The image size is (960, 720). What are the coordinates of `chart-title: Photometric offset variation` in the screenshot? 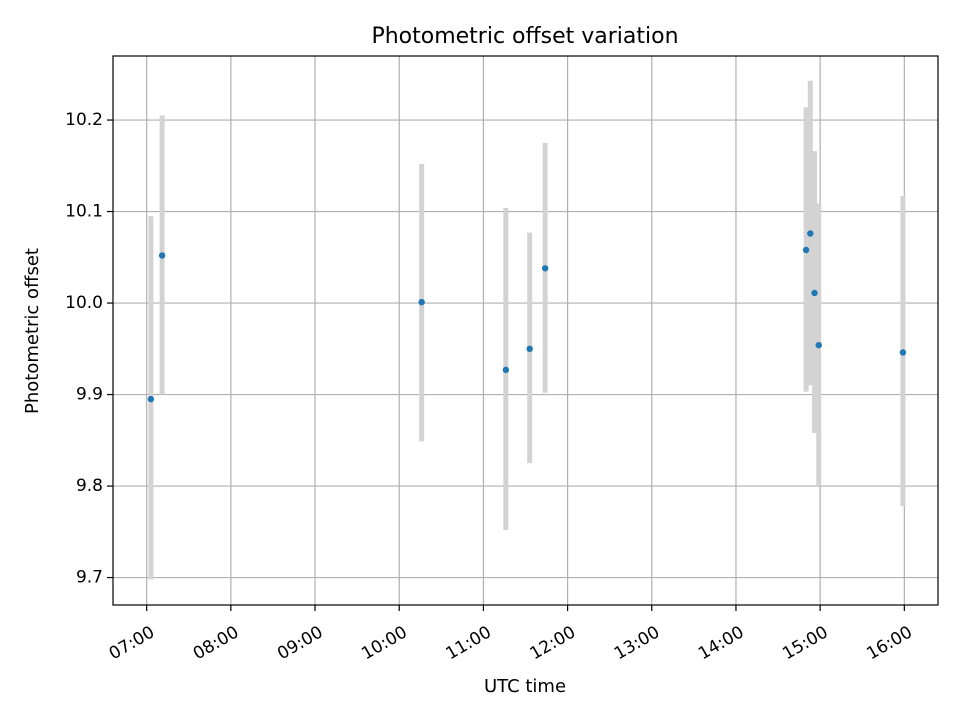 It's located at (524, 36).